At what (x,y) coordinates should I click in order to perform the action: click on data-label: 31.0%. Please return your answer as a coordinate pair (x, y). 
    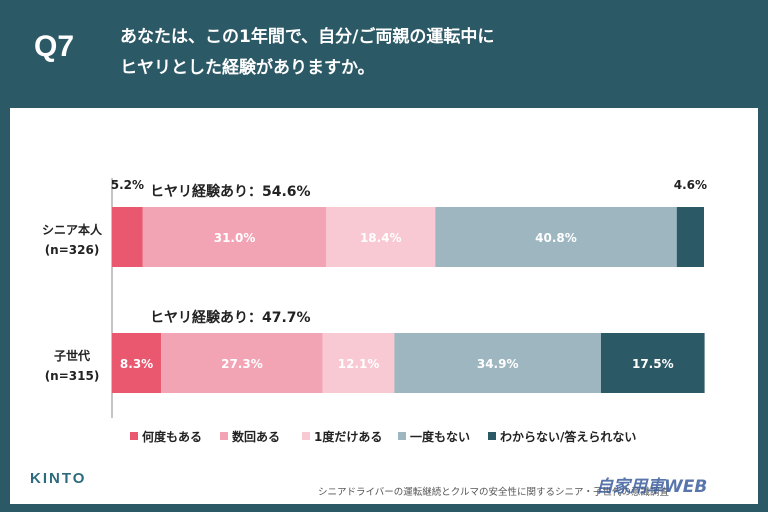
    Looking at the image, I should click on (235, 238).